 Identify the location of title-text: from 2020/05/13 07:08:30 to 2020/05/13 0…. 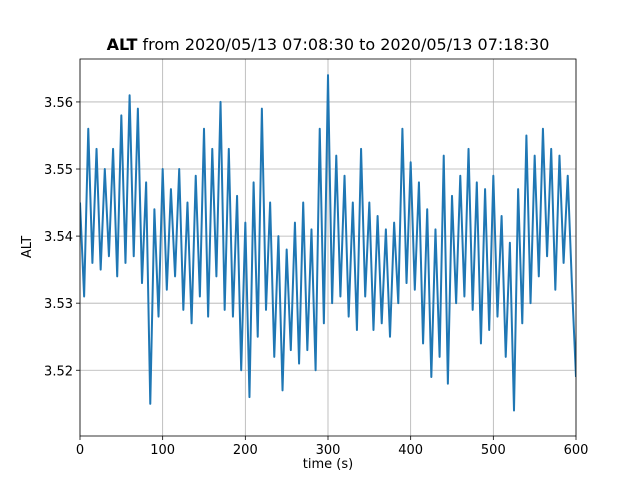
(346, 44).